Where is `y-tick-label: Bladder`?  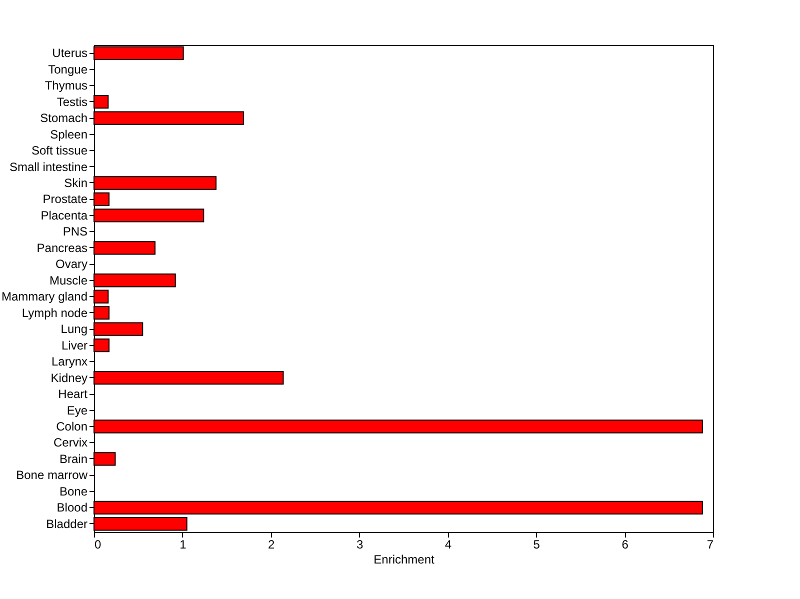 y-tick-label: Bladder is located at coordinates (67, 523).